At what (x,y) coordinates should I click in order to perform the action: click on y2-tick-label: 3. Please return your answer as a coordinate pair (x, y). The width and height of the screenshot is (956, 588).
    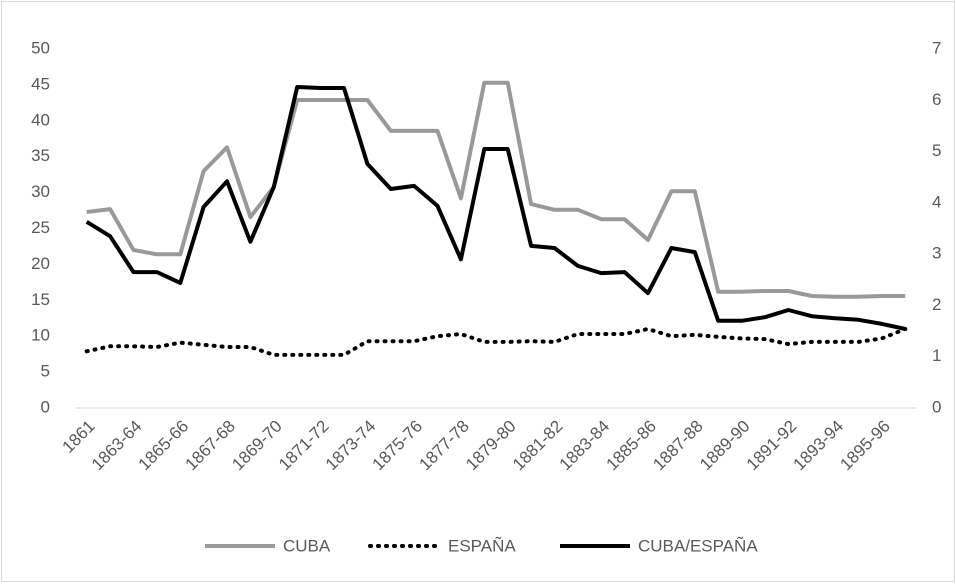
    Looking at the image, I should click on (936, 253).